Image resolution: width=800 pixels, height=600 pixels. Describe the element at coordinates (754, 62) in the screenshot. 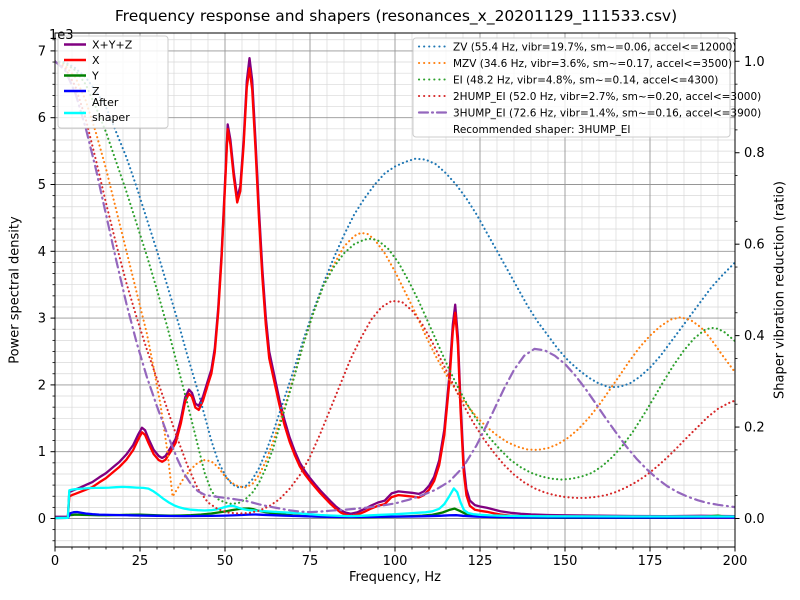

I see `tick-label: 1.0` at that location.